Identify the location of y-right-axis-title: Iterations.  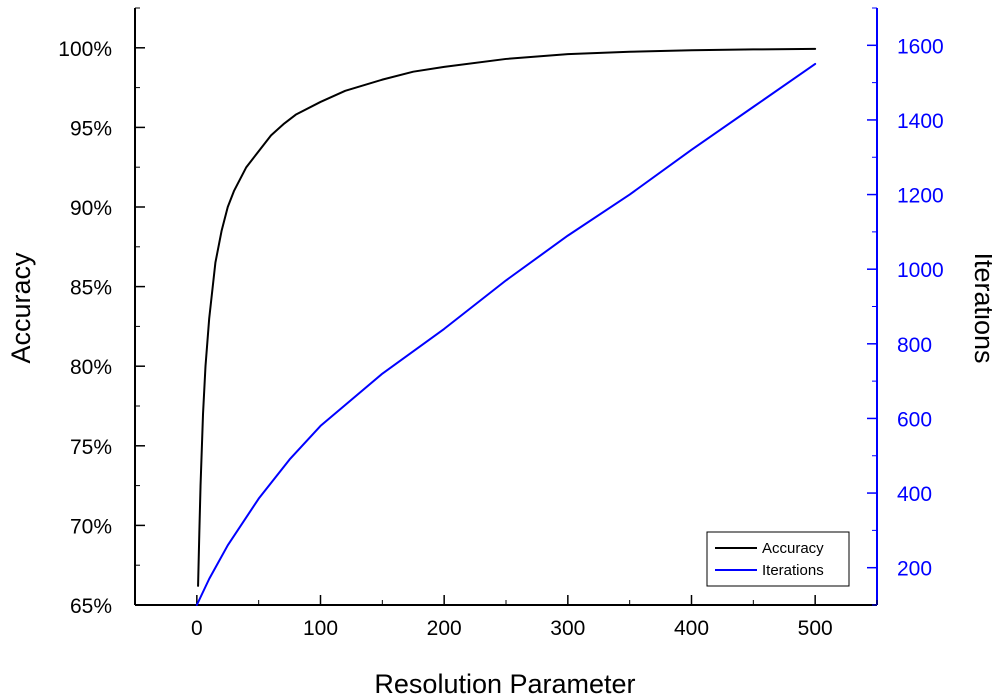
(980, 307).